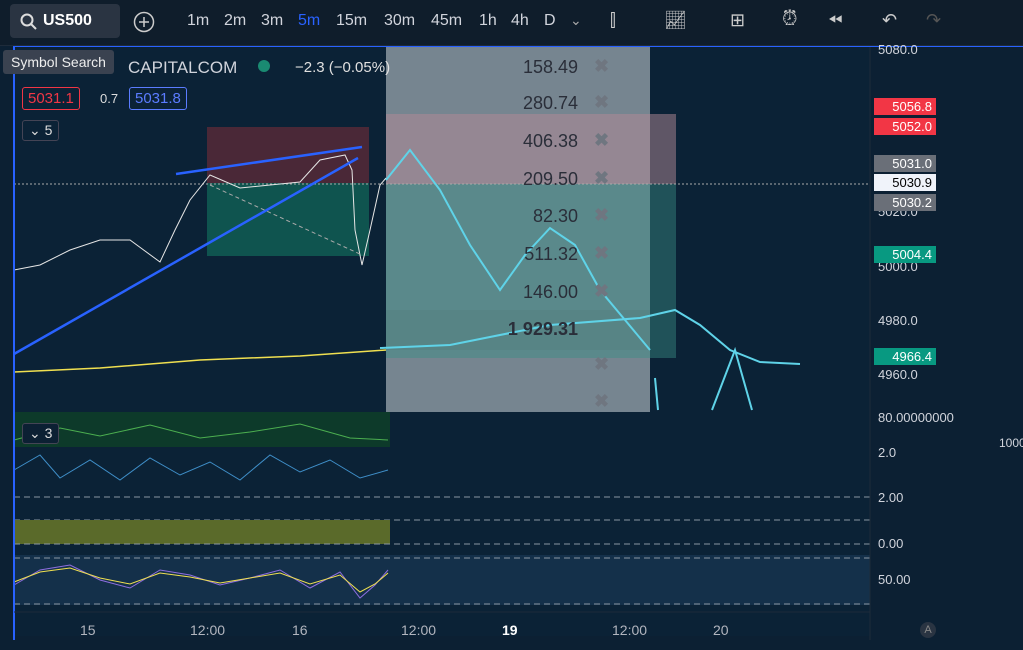 The width and height of the screenshot is (1023, 650). Describe the element at coordinates (1011, 443) in the screenshot. I see `price-label: 1000` at that location.